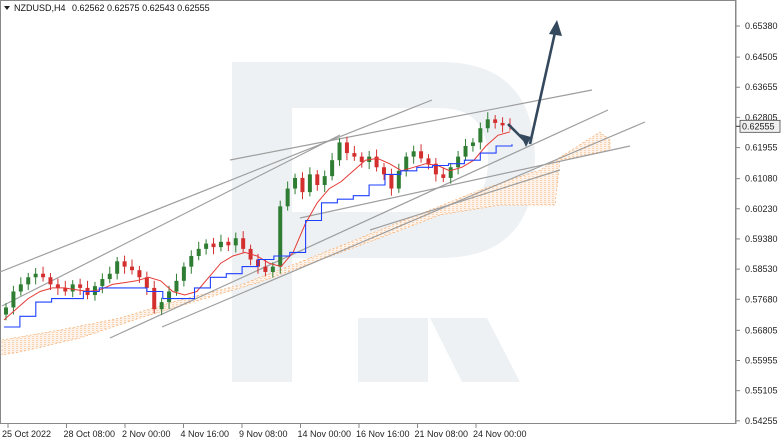 The height and width of the screenshot is (443, 782). Describe the element at coordinates (442, 434) in the screenshot. I see `x-tick-label: 21 Nov 08:00` at that location.